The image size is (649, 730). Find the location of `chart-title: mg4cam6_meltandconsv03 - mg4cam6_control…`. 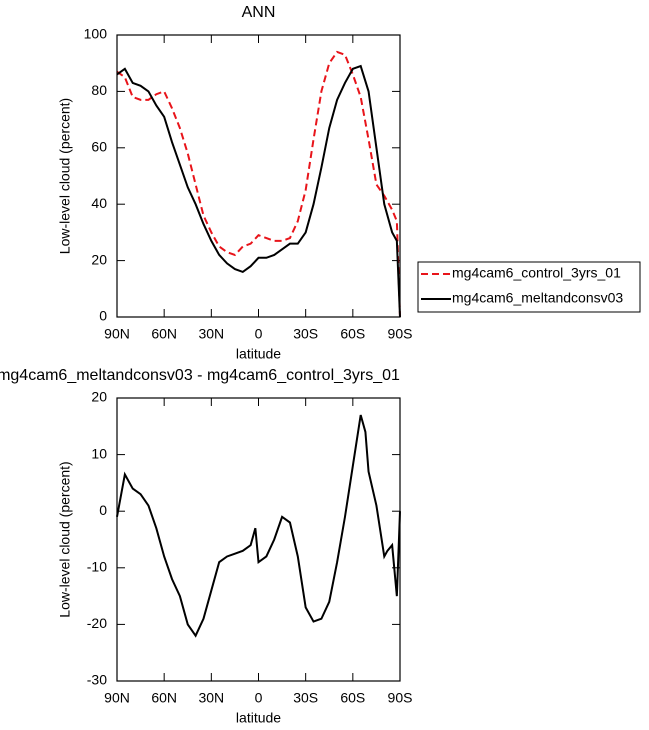

chart-title: mg4cam6_meltandconsv03 - mg4cam6_control… is located at coordinates (200, 375).